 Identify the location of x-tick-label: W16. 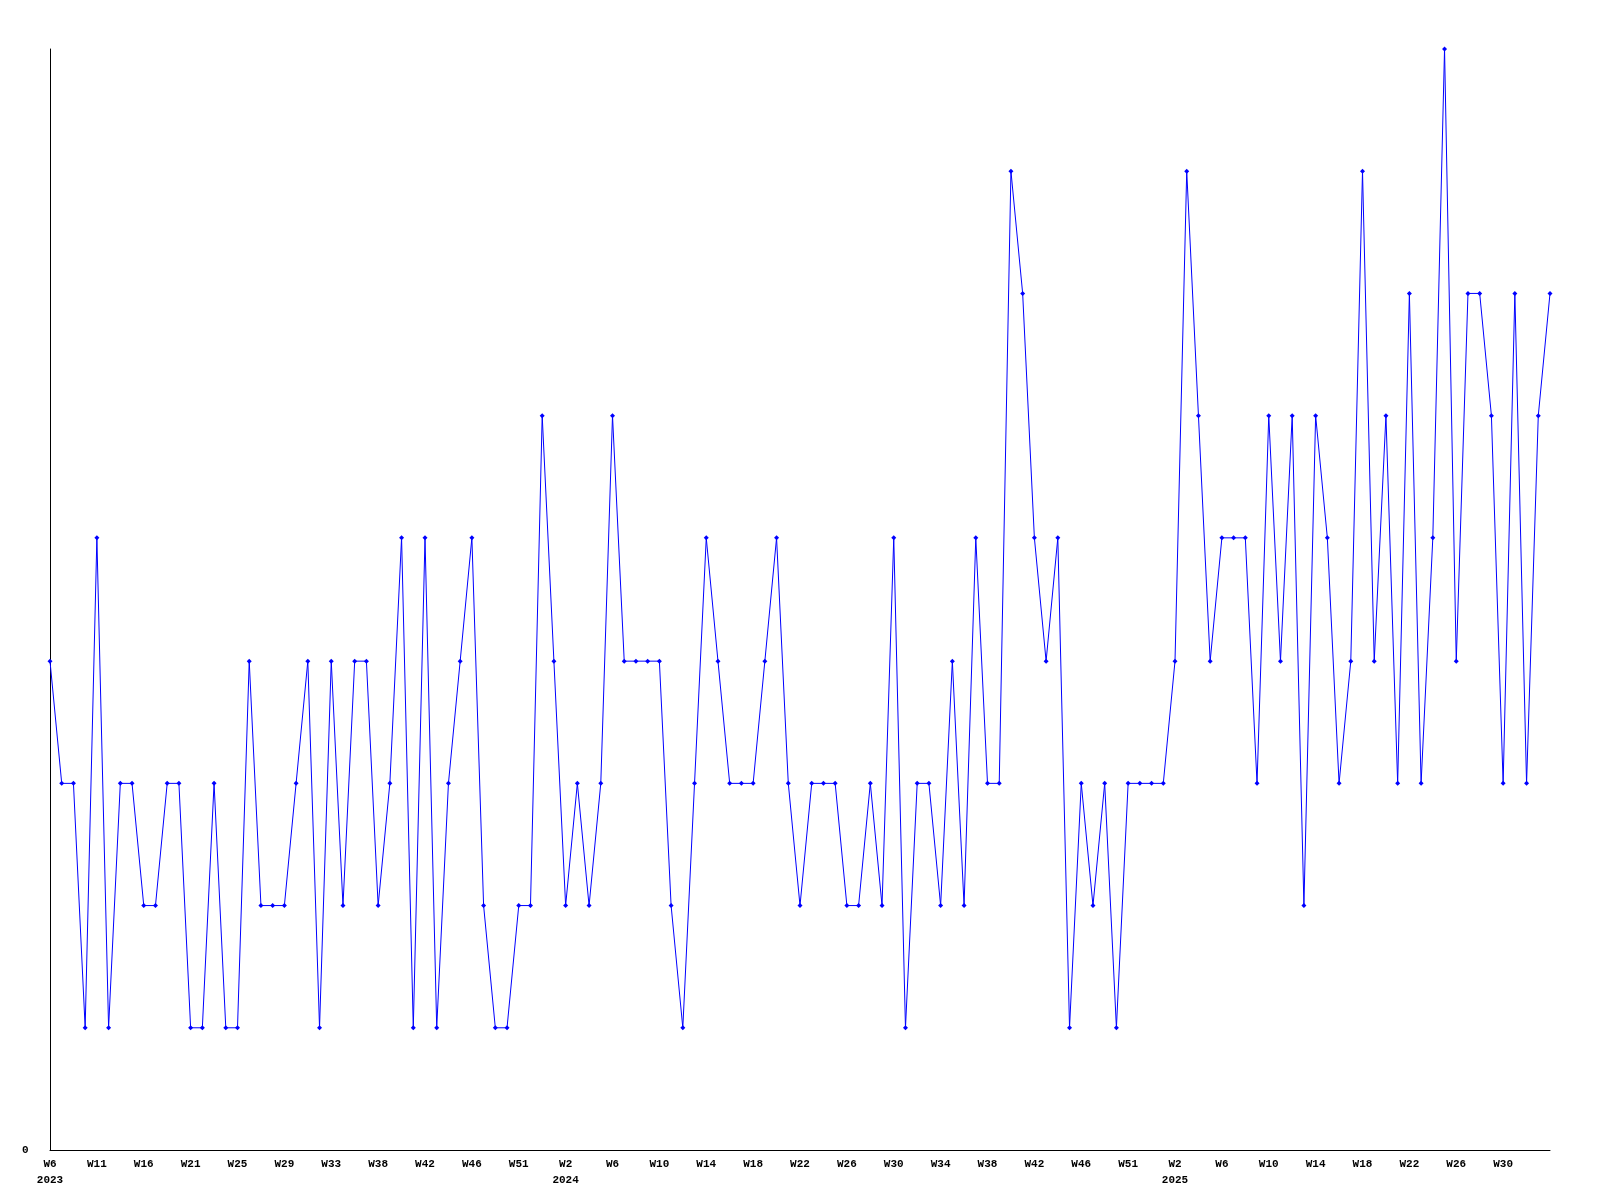
(143, 1164).